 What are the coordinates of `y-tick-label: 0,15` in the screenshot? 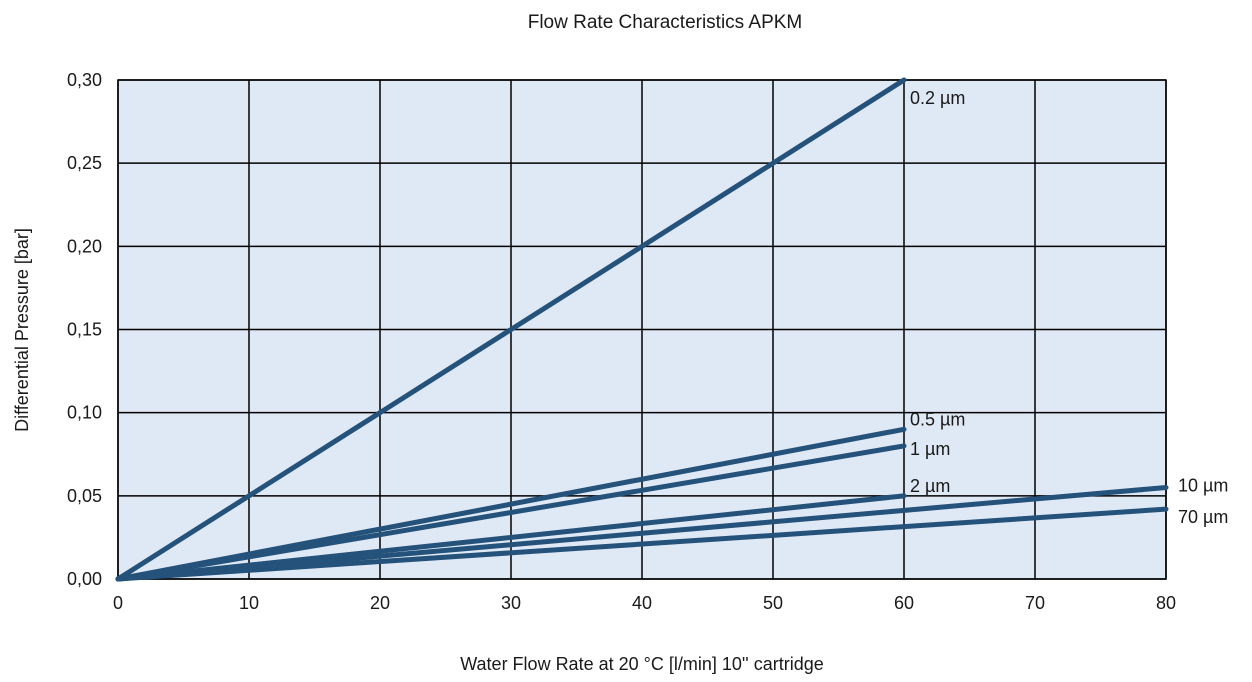 It's located at (84, 330).